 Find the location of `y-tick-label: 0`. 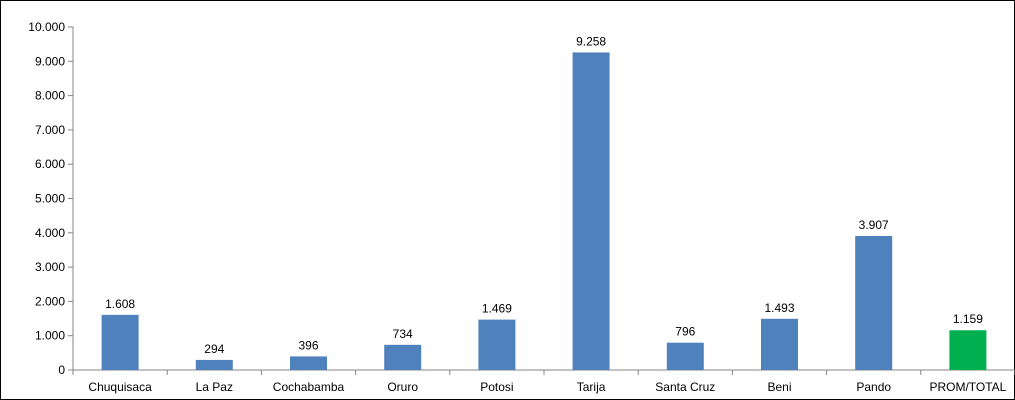

y-tick-label: 0 is located at coordinates (61, 370).